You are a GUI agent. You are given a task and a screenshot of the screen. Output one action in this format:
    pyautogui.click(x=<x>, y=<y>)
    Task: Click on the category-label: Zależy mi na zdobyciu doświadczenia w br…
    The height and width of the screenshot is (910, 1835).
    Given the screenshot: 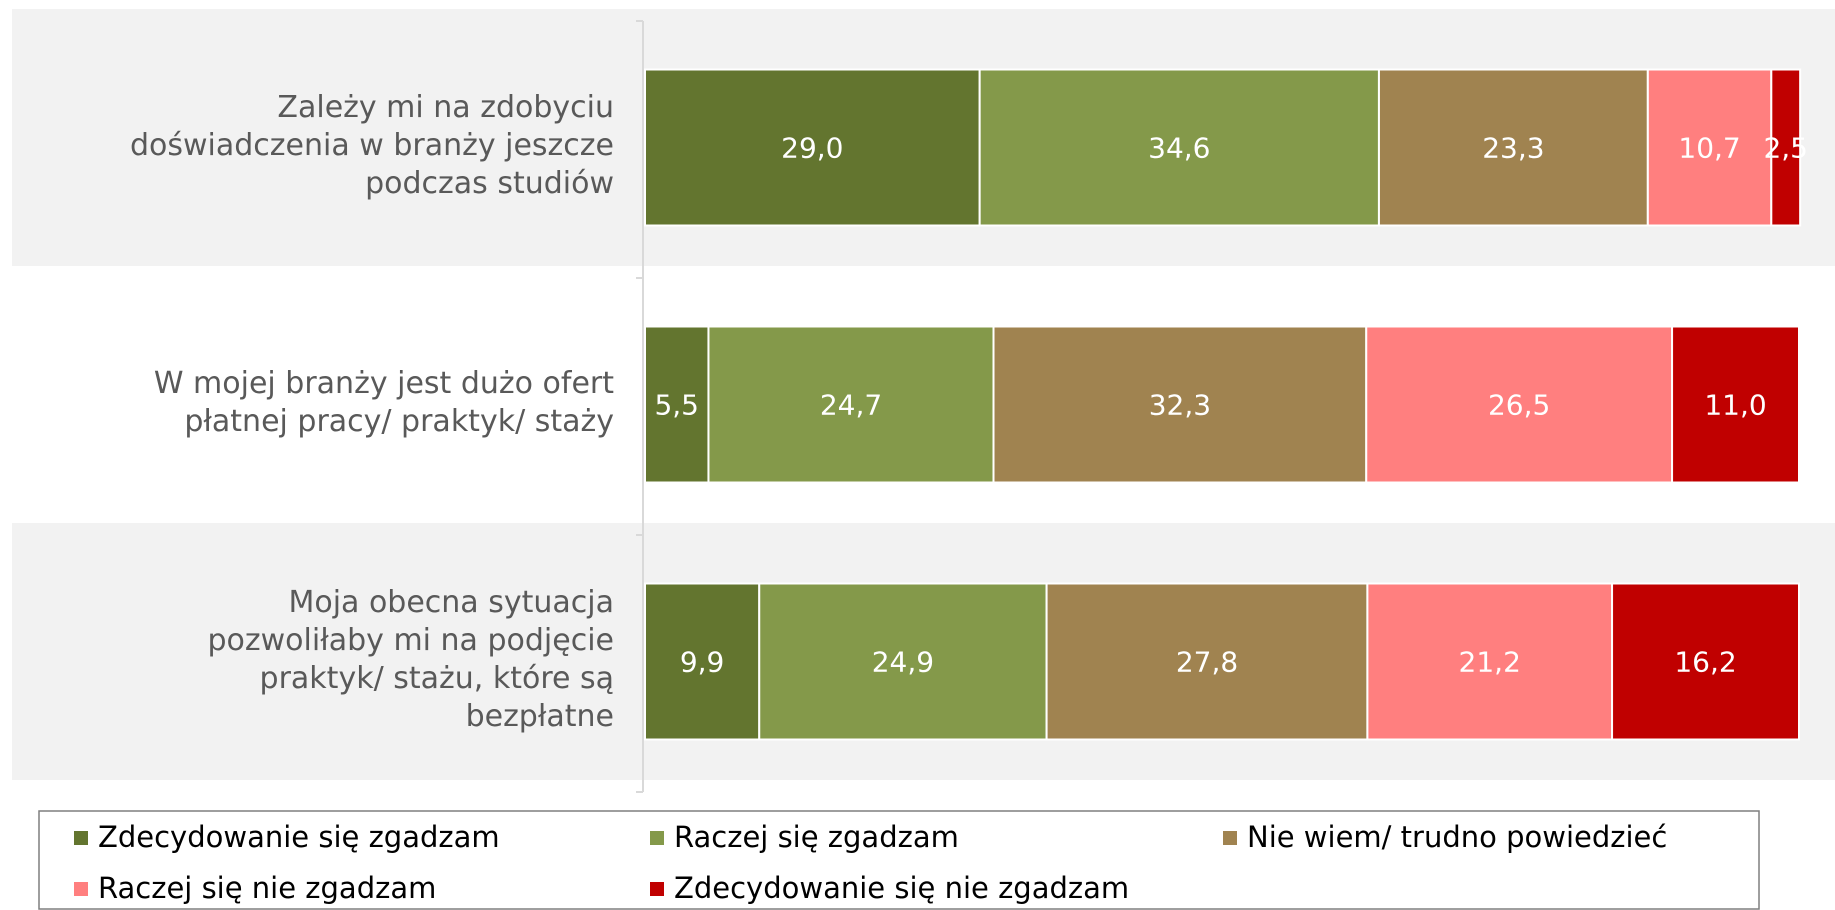 What is the action you would take?
    pyautogui.click(x=371, y=145)
    